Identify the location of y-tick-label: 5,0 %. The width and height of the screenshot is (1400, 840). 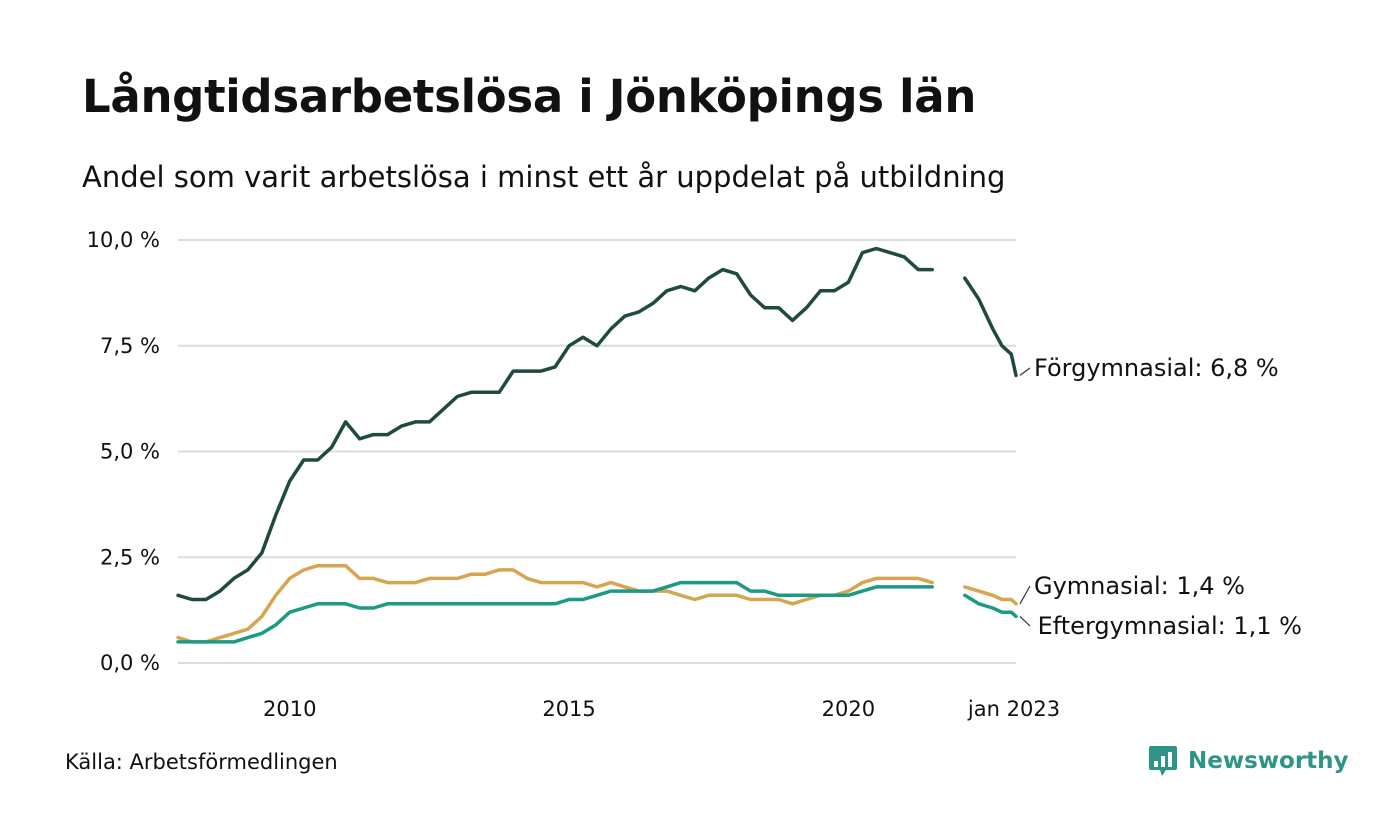
(130, 452).